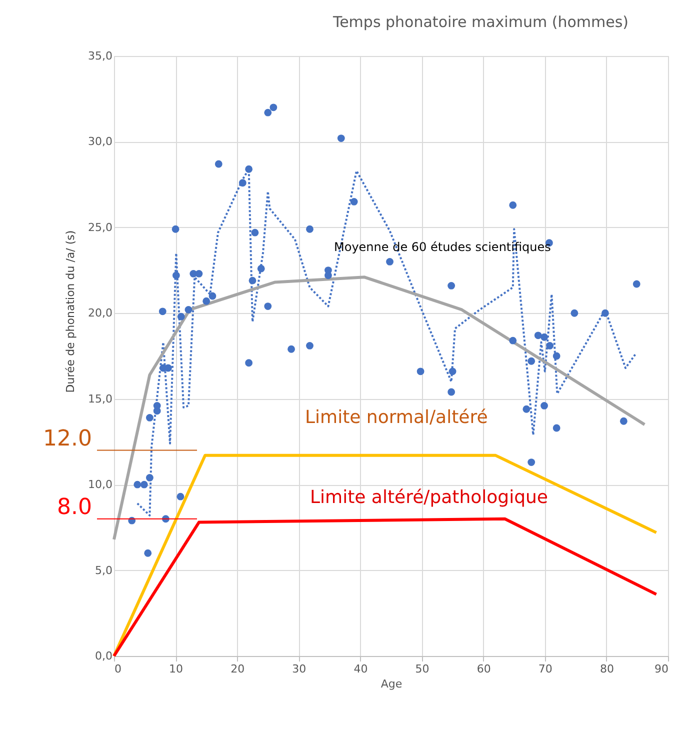 Image resolution: width=693 pixels, height=741 pixels. What do you see at coordinates (391, 684) in the screenshot?
I see `x-axis-title: Age` at bounding box center [391, 684].